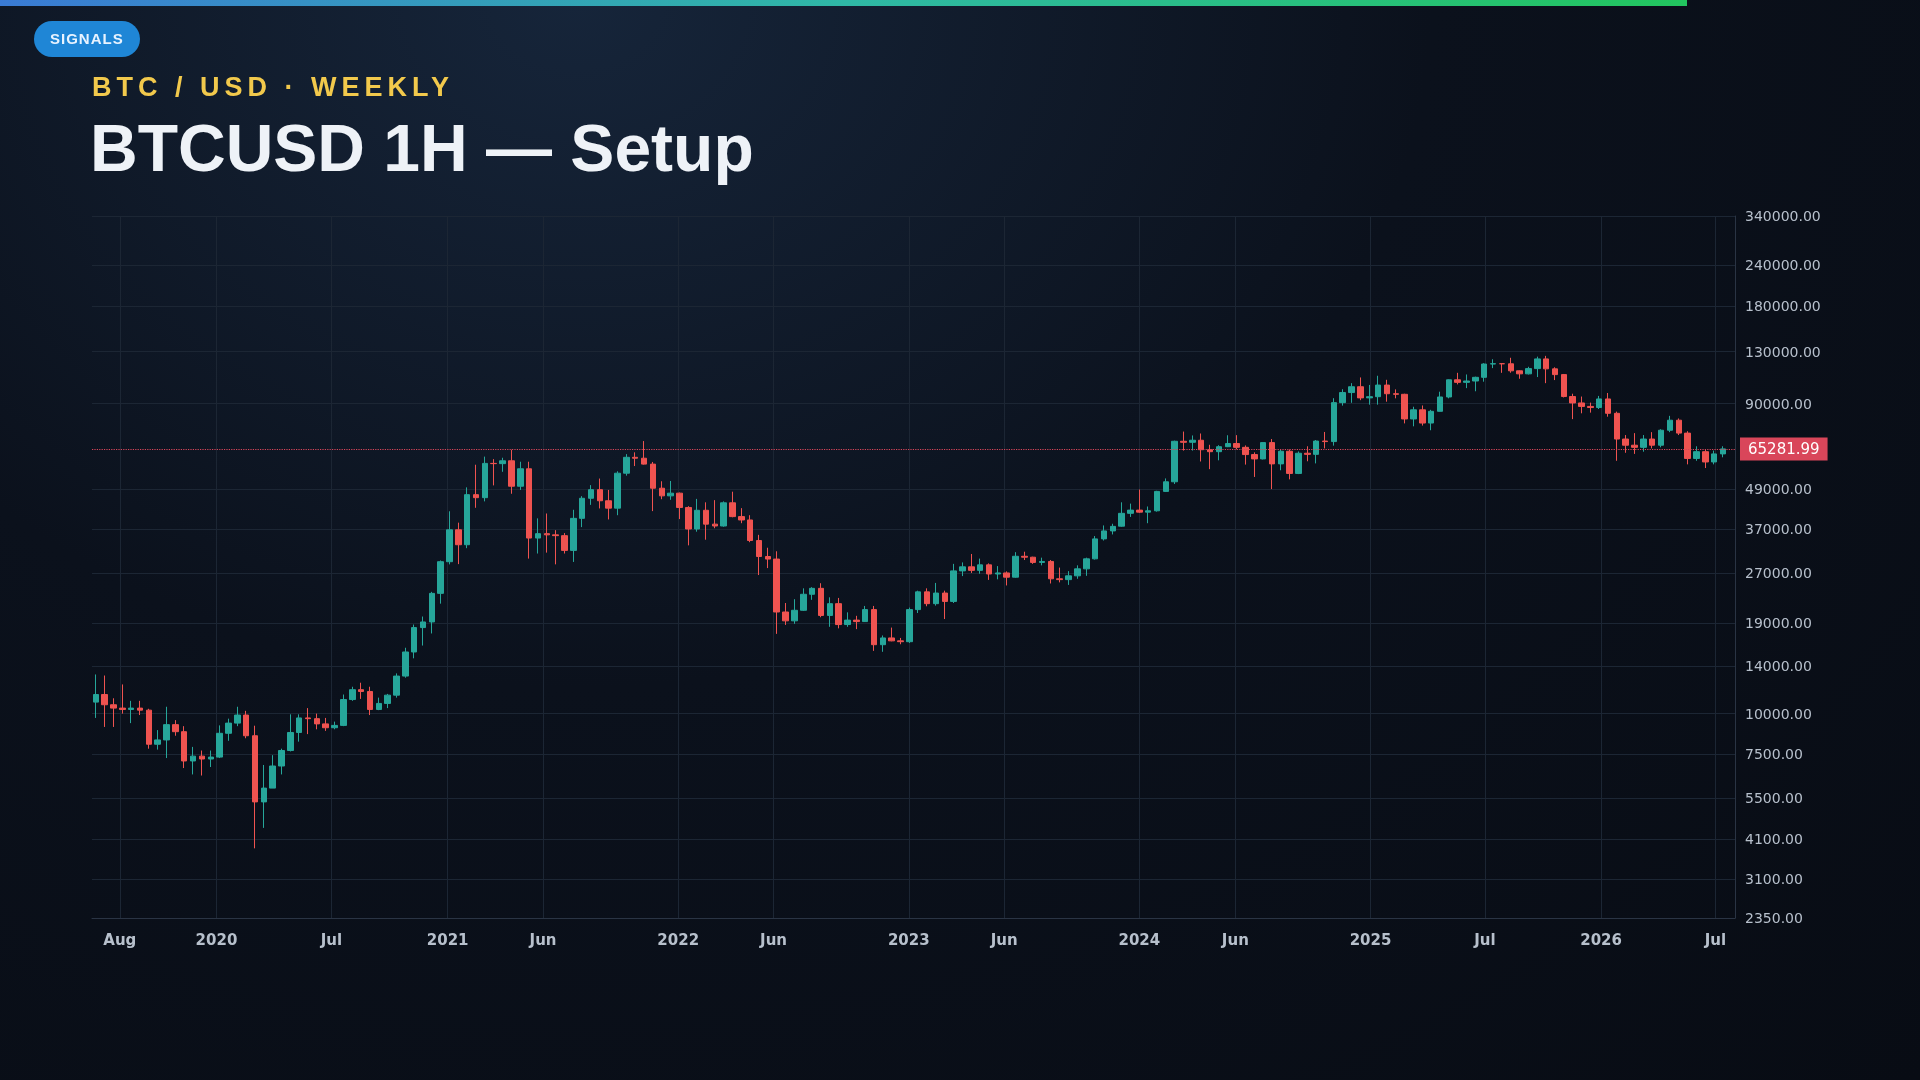 This screenshot has width=1920, height=1080. I want to click on y-tick-label: 4100.00, so click(1774, 839).